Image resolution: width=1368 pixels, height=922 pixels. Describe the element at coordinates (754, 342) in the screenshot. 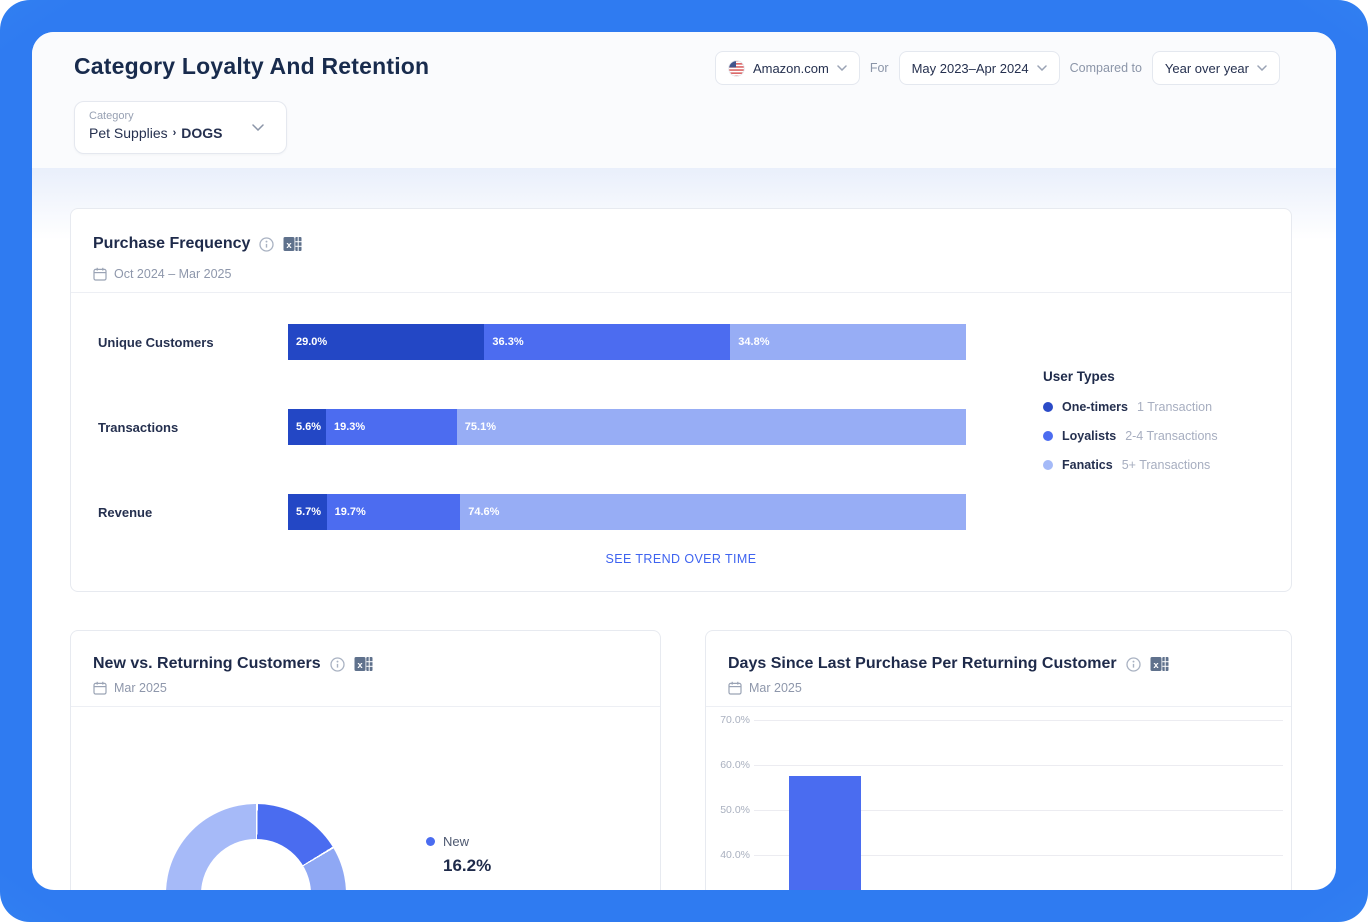

I see `segment-value-label: 34.8%` at that location.